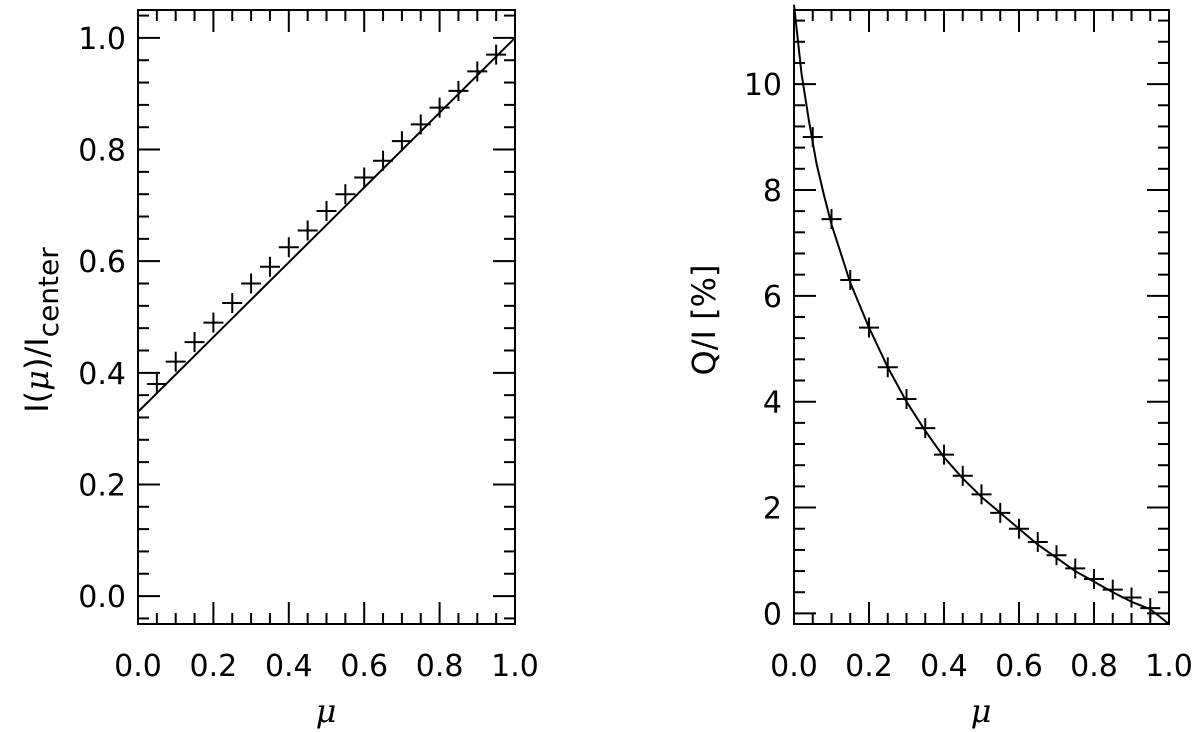  I want to click on right-x-tick-label: 1.0, so click(1169, 666).